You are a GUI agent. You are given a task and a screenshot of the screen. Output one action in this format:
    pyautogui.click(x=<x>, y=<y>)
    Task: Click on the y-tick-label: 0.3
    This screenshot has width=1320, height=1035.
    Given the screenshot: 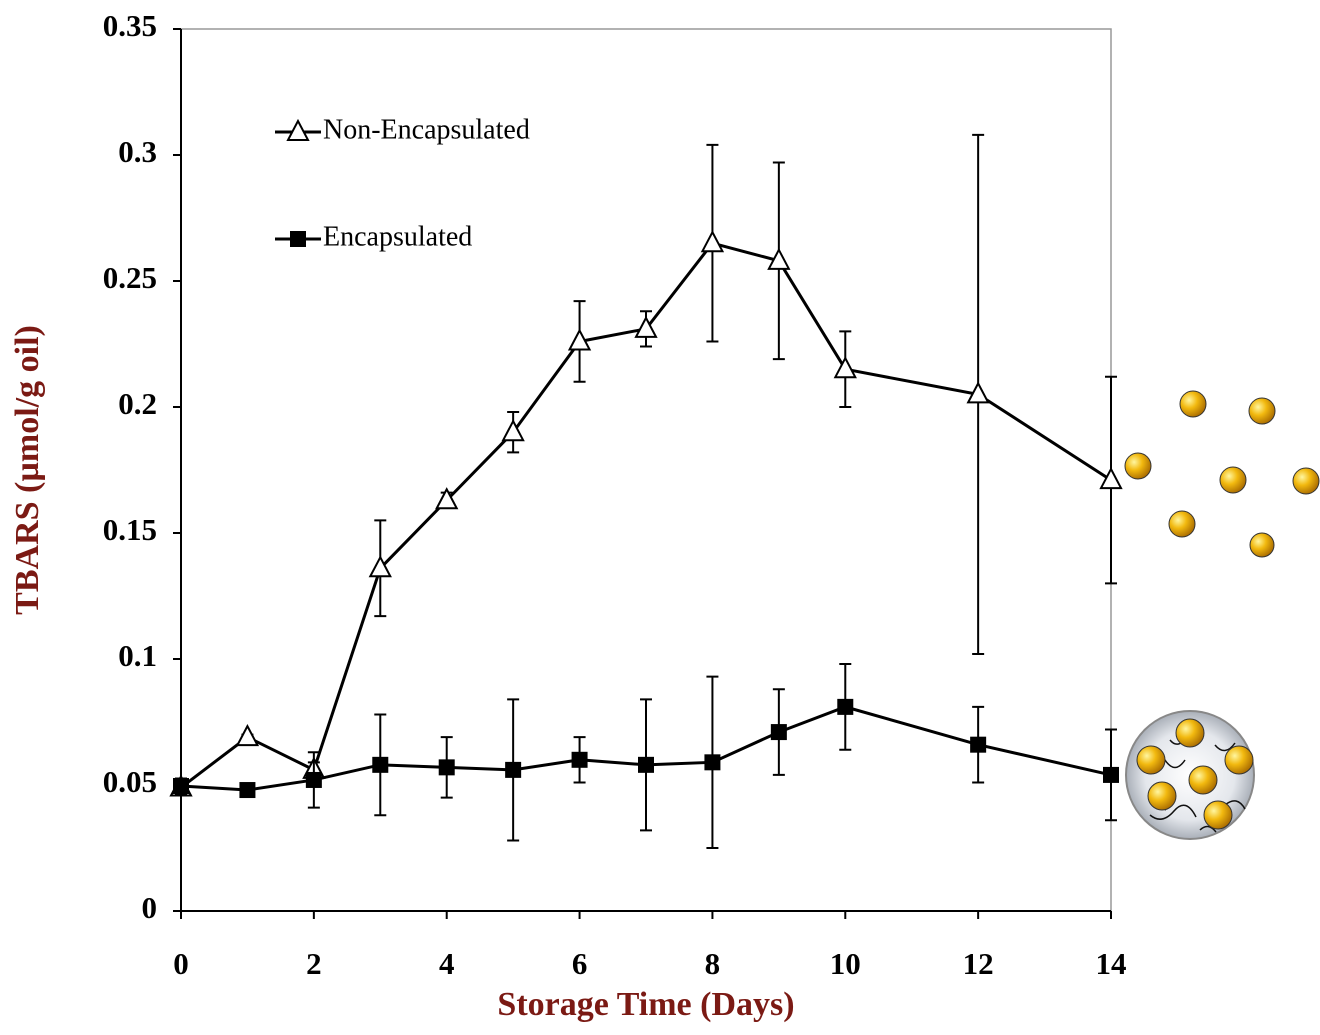 What is the action you would take?
    pyautogui.click(x=137, y=151)
    